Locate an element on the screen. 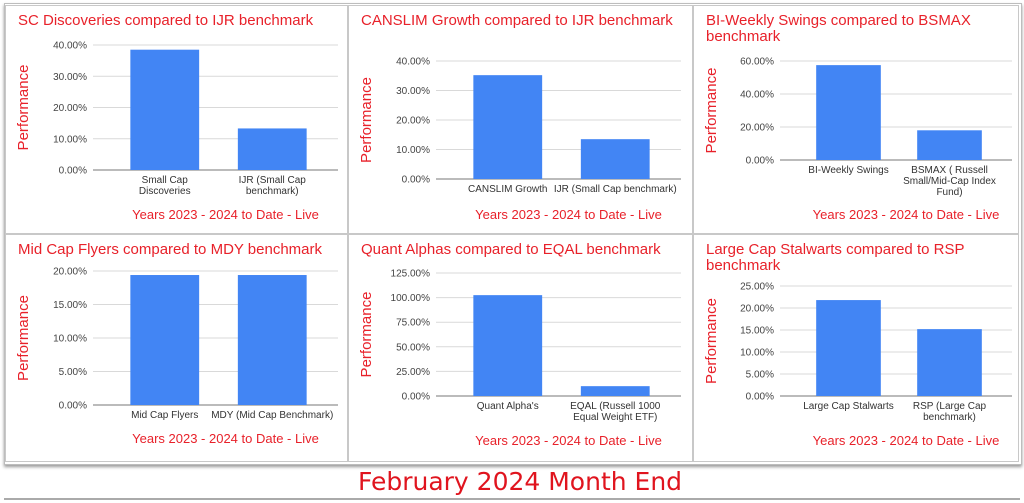  y-tick-label: 100.00% is located at coordinates (411, 298).